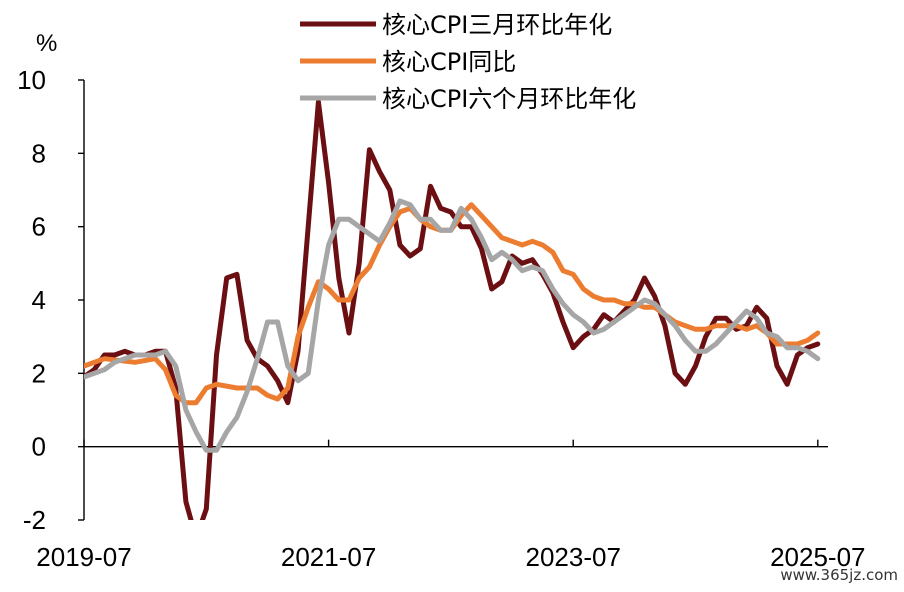 This screenshot has height=592, width=904. What do you see at coordinates (450, 557) in the screenshot?
I see `x-tick-labels: 2019-07 2021-07 2023-07 2025-07` at bounding box center [450, 557].